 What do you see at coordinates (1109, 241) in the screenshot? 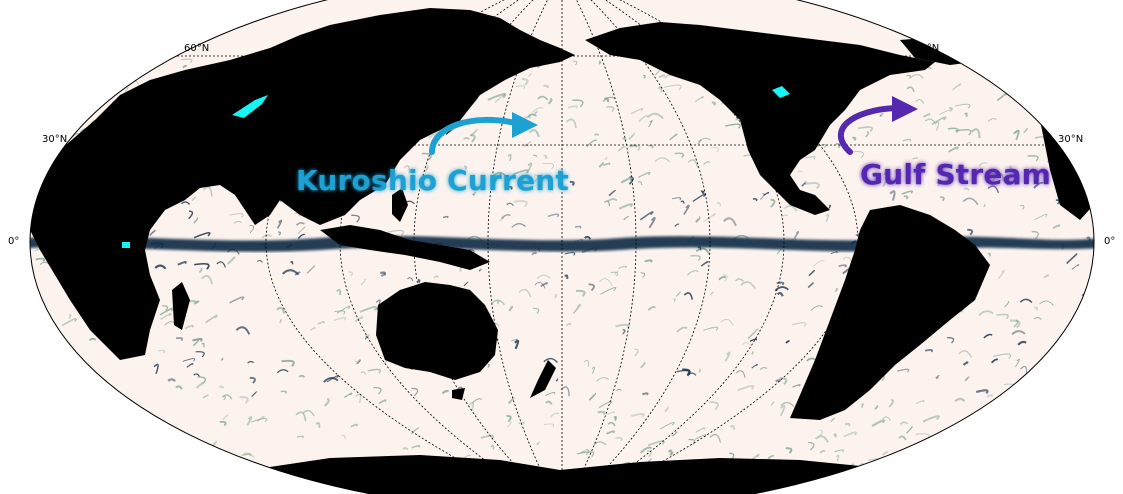
I see `lat-label-0-right: 0°` at bounding box center [1109, 241].